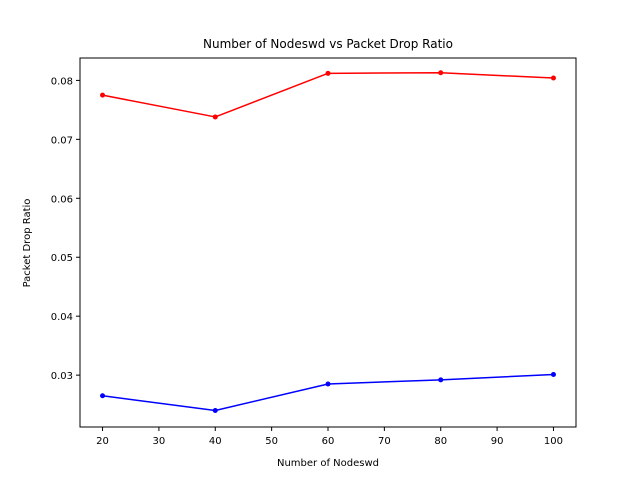 This screenshot has height=480, width=640. Describe the element at coordinates (62, 376) in the screenshot. I see `y-tick-label: 0.03` at that location.